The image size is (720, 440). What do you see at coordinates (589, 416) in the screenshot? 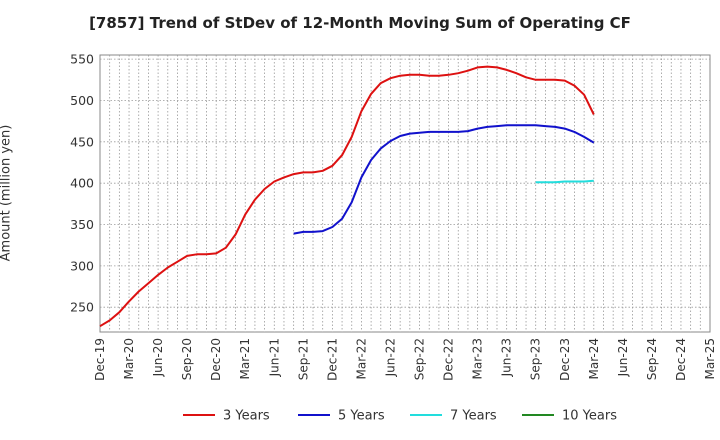
I see `legend-label: 10 Years` at bounding box center [589, 416].